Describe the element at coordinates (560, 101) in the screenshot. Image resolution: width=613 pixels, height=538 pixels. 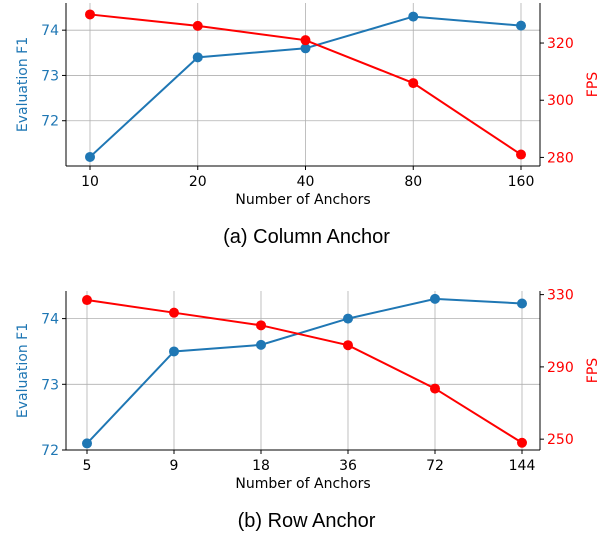
I see `y-right-tick-label: 300` at that location.